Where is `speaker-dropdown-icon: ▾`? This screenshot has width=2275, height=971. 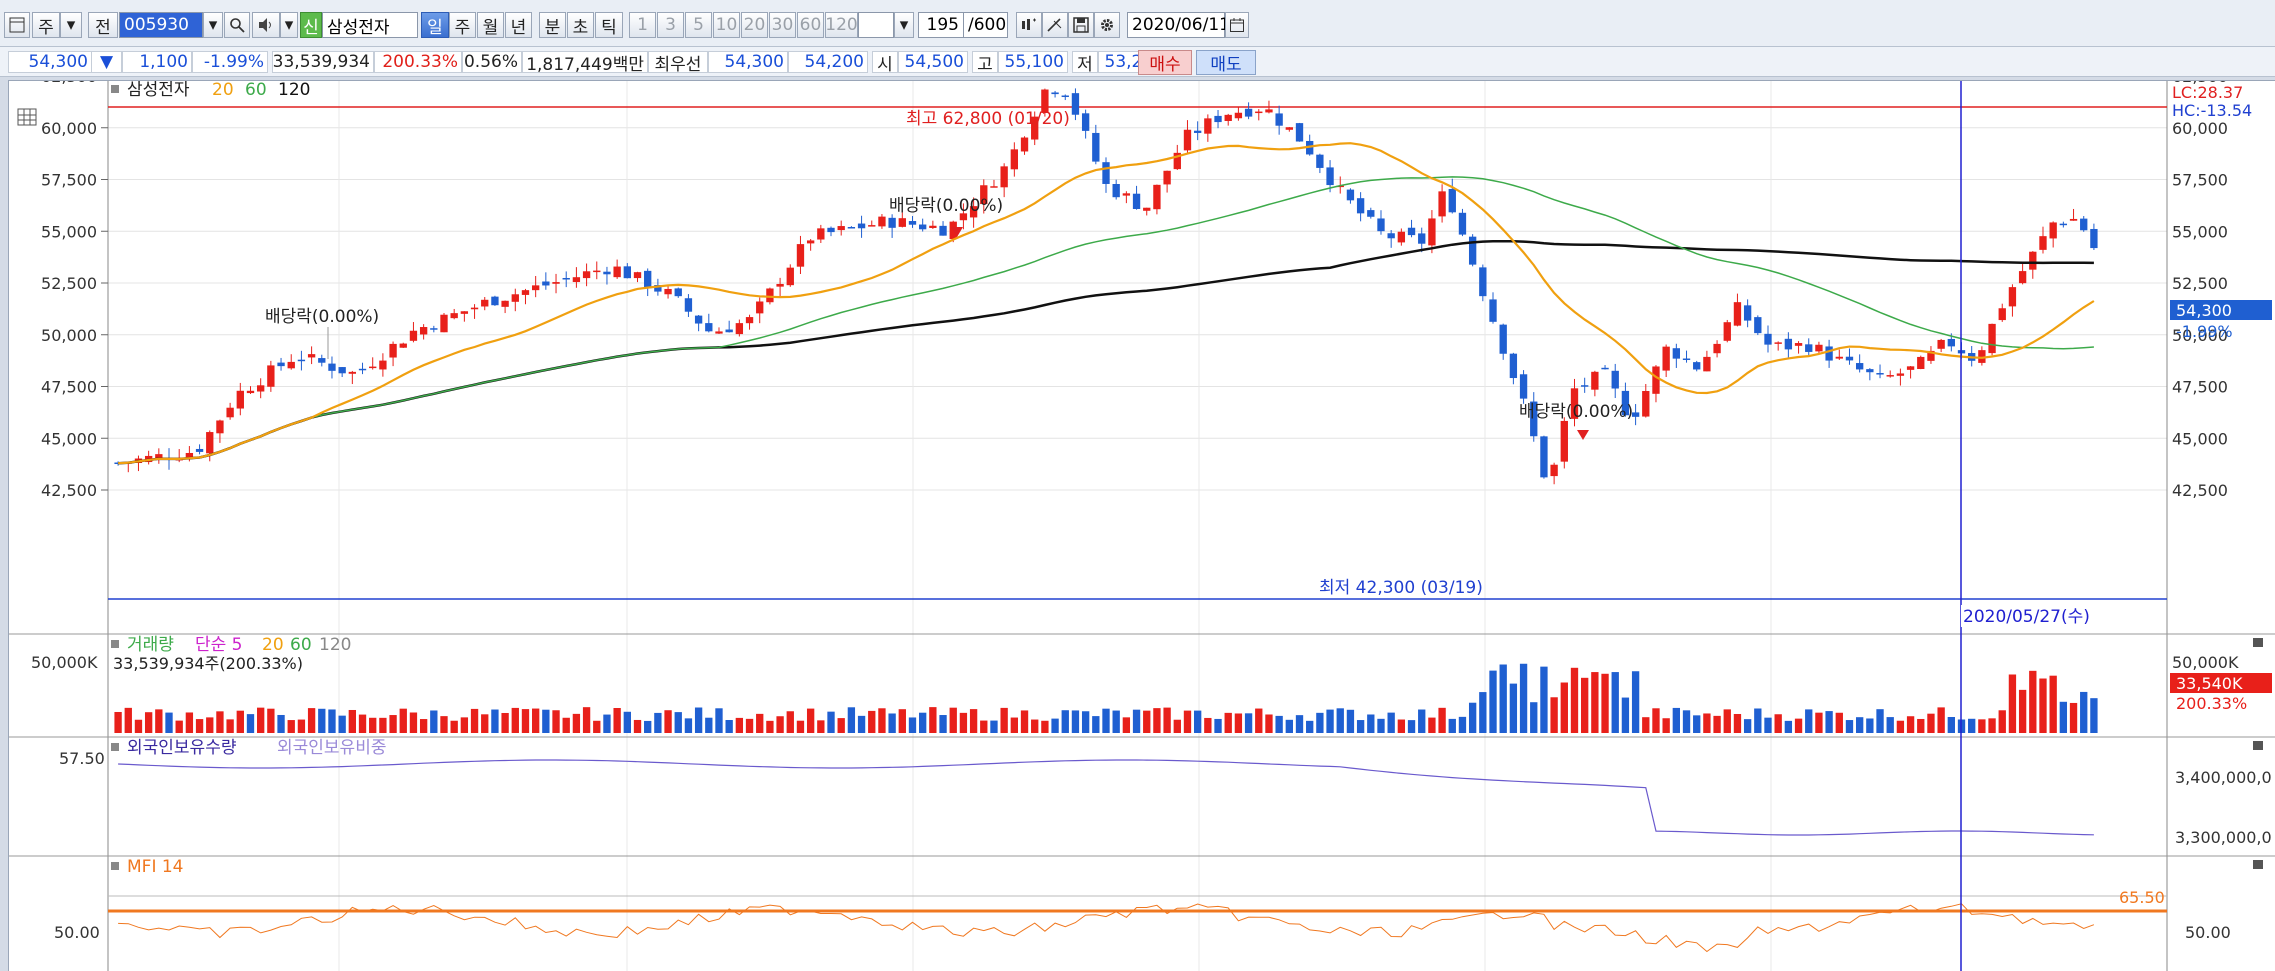 speaker-dropdown-icon: ▾ is located at coordinates (289, 25).